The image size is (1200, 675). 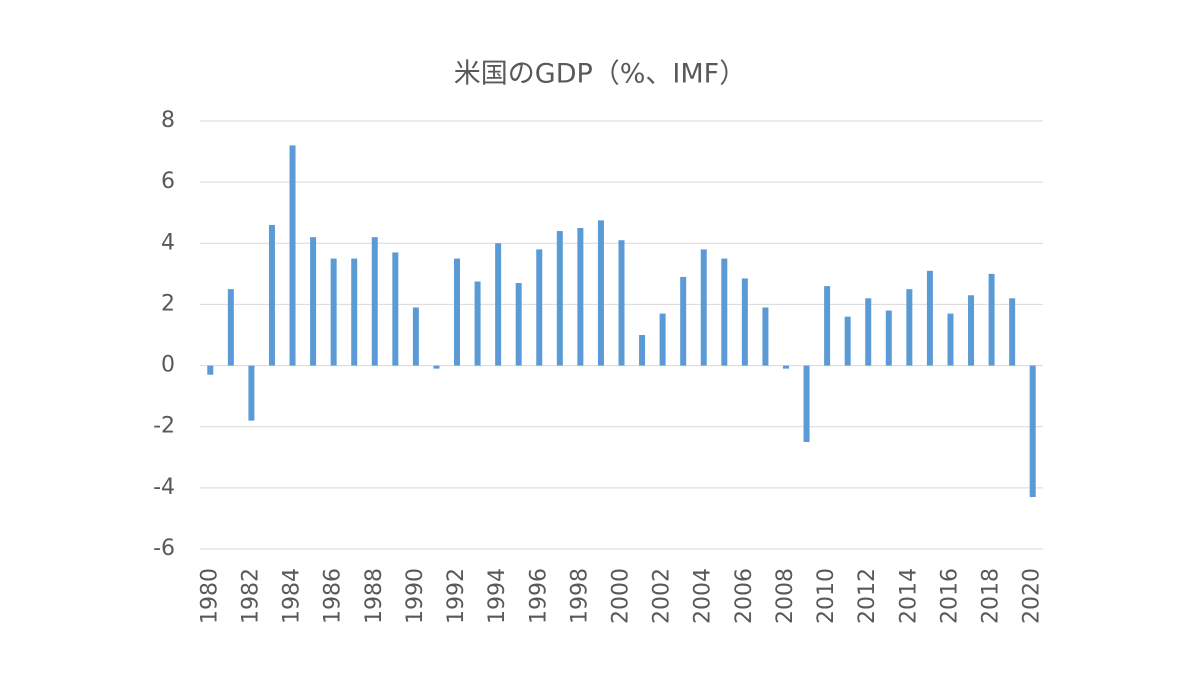 What do you see at coordinates (415, 596) in the screenshot?
I see `x-tick-label: 1990` at bounding box center [415, 596].